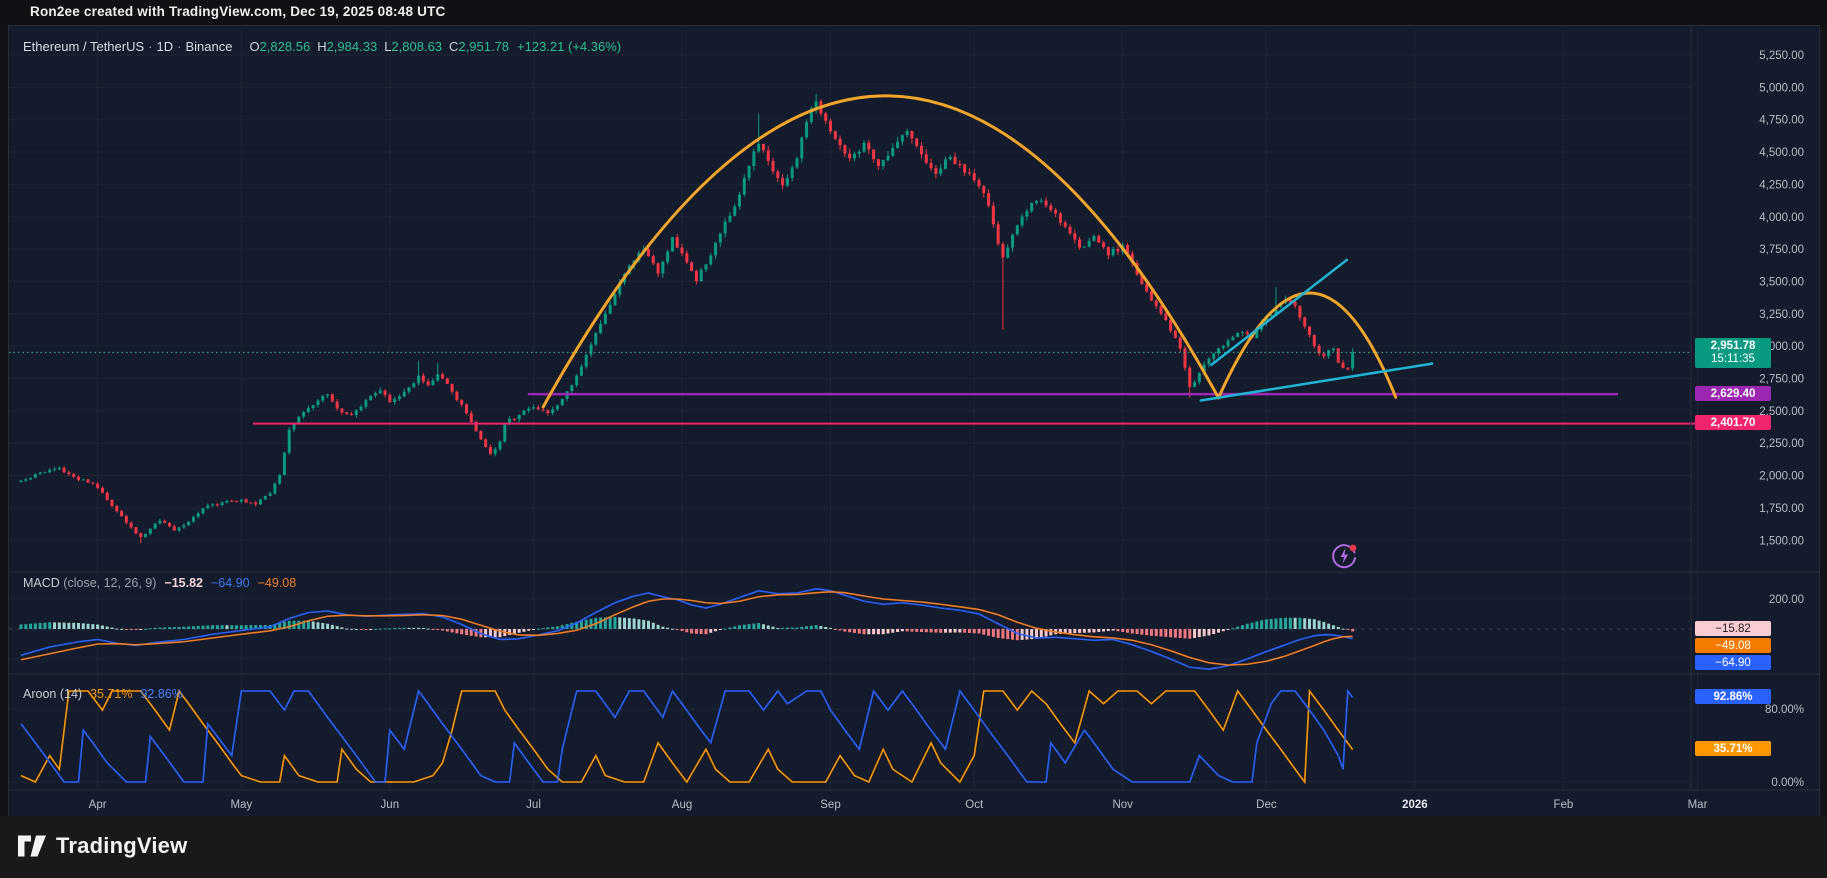  Describe the element at coordinates (913, 847) in the screenshot. I see `footer-bar: TradingView` at that location.